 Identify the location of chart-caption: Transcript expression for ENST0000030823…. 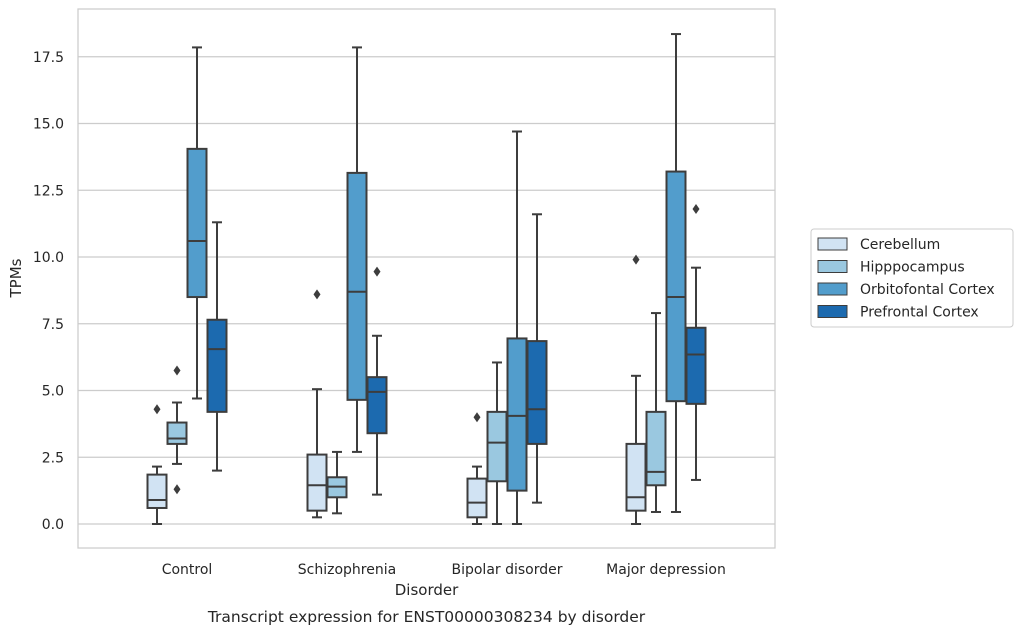
(426, 617).